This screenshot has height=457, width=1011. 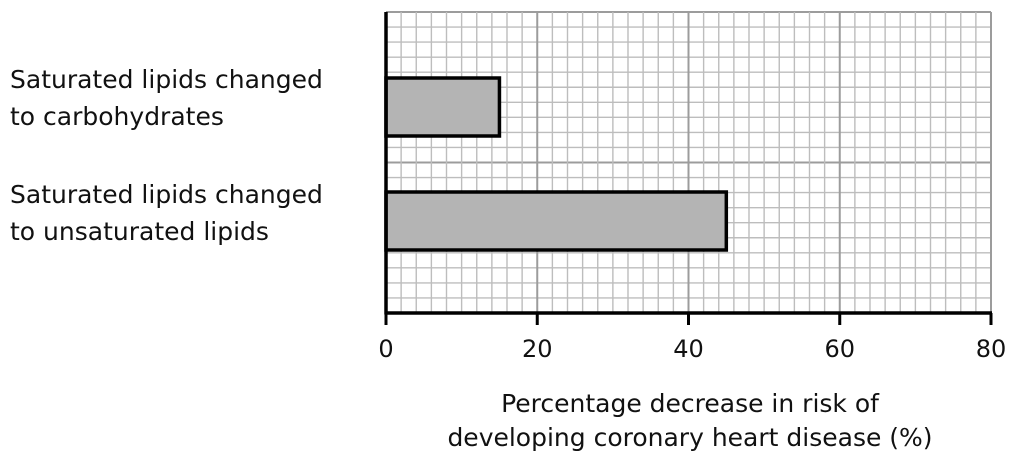 What do you see at coordinates (556, 164) in the screenshot?
I see `chart-bars` at bounding box center [556, 164].